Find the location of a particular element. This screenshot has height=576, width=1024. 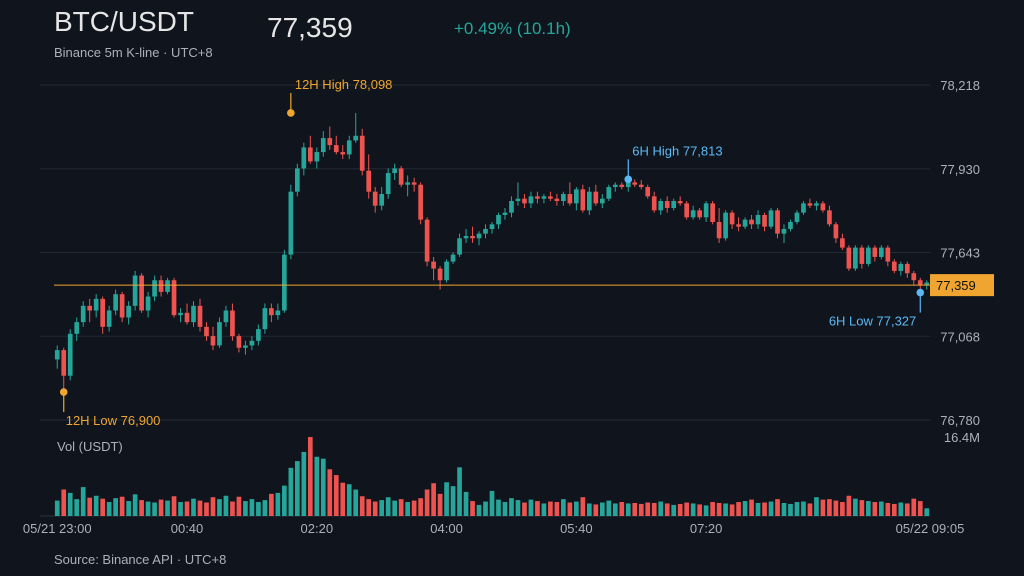

y-tick-label: 77,643 is located at coordinates (960, 253).